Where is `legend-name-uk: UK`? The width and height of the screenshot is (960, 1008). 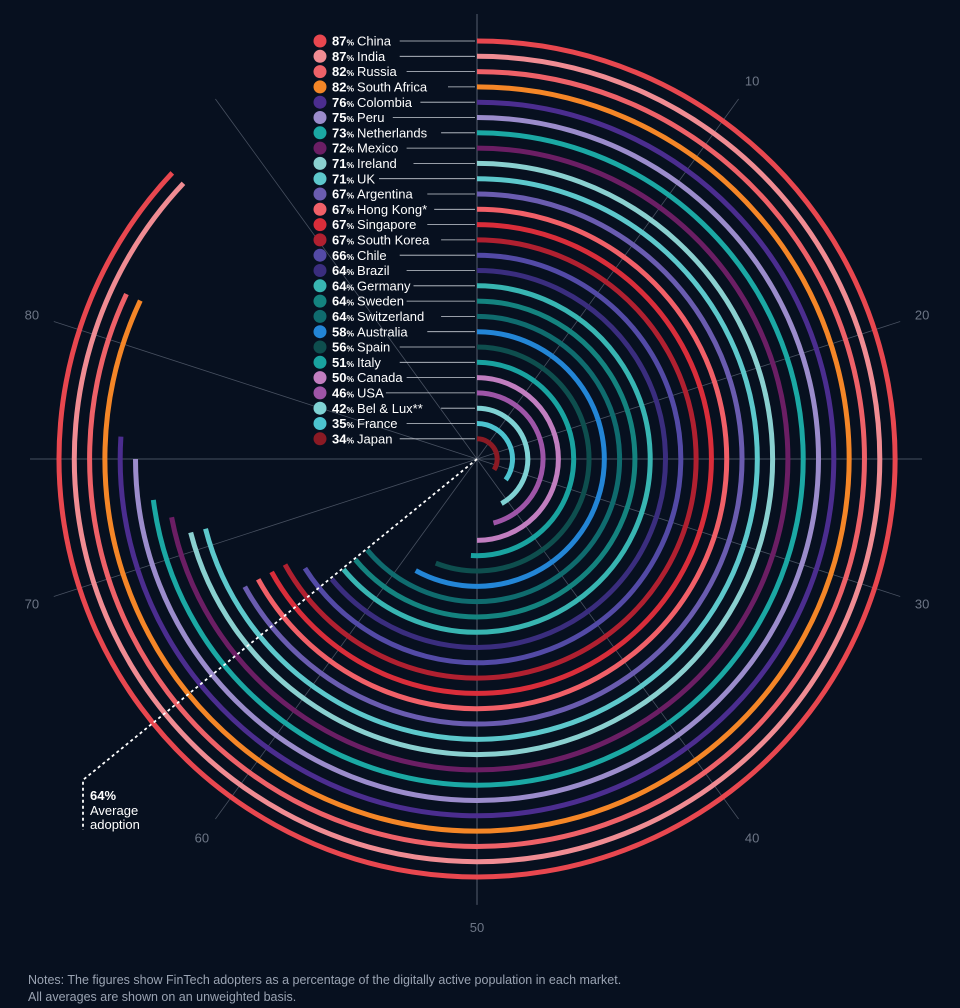
legend-name-uk: UK is located at coordinates (366, 178).